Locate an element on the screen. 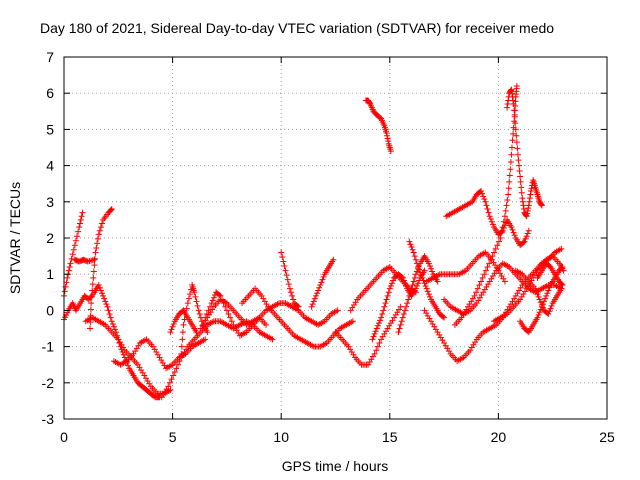 The height and width of the screenshot is (480, 640). y-tick-label: 1 is located at coordinates (50, 274).